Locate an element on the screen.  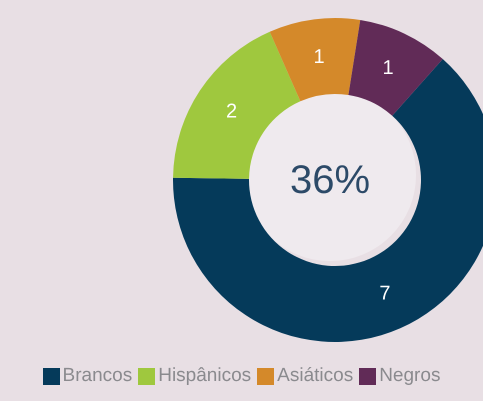
data-label: 7 is located at coordinates (385, 293).